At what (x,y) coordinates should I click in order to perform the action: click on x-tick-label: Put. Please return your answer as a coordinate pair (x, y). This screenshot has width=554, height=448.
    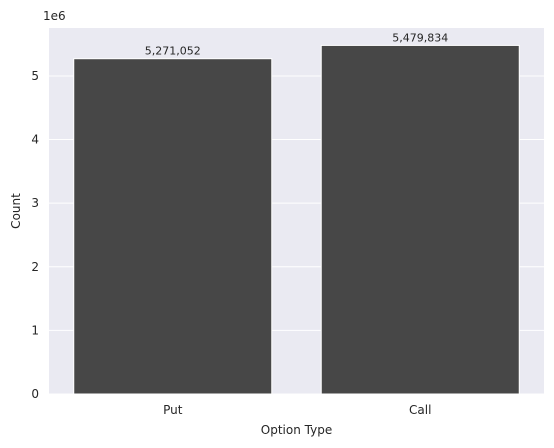
    Looking at the image, I should click on (173, 410).